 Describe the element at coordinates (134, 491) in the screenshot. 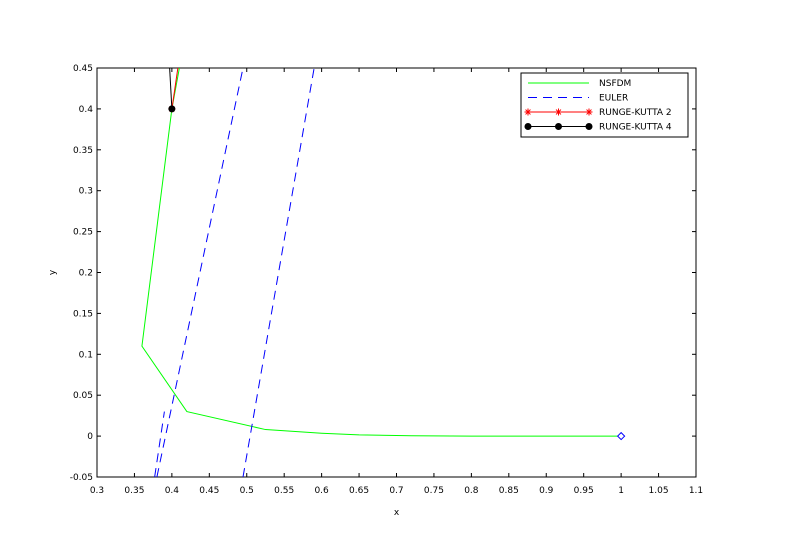

I see `x-tick-label: 0.35` at that location.